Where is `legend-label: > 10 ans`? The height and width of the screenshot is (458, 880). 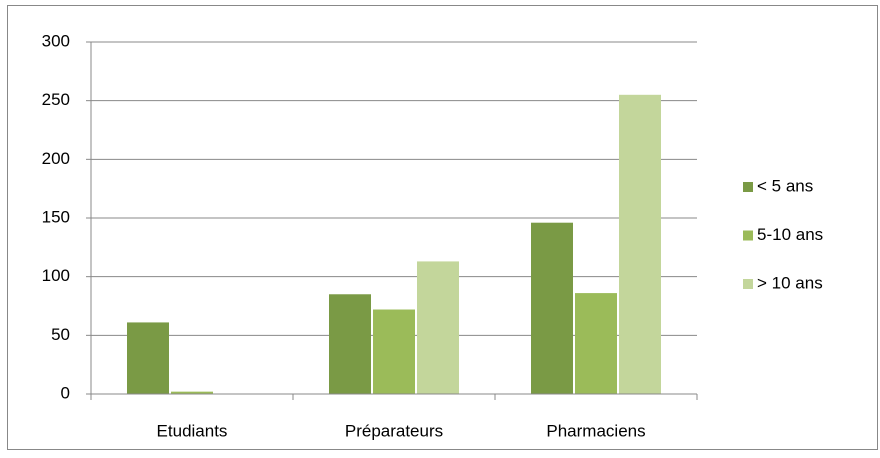
legend-label: > 10 ans is located at coordinates (790, 282).